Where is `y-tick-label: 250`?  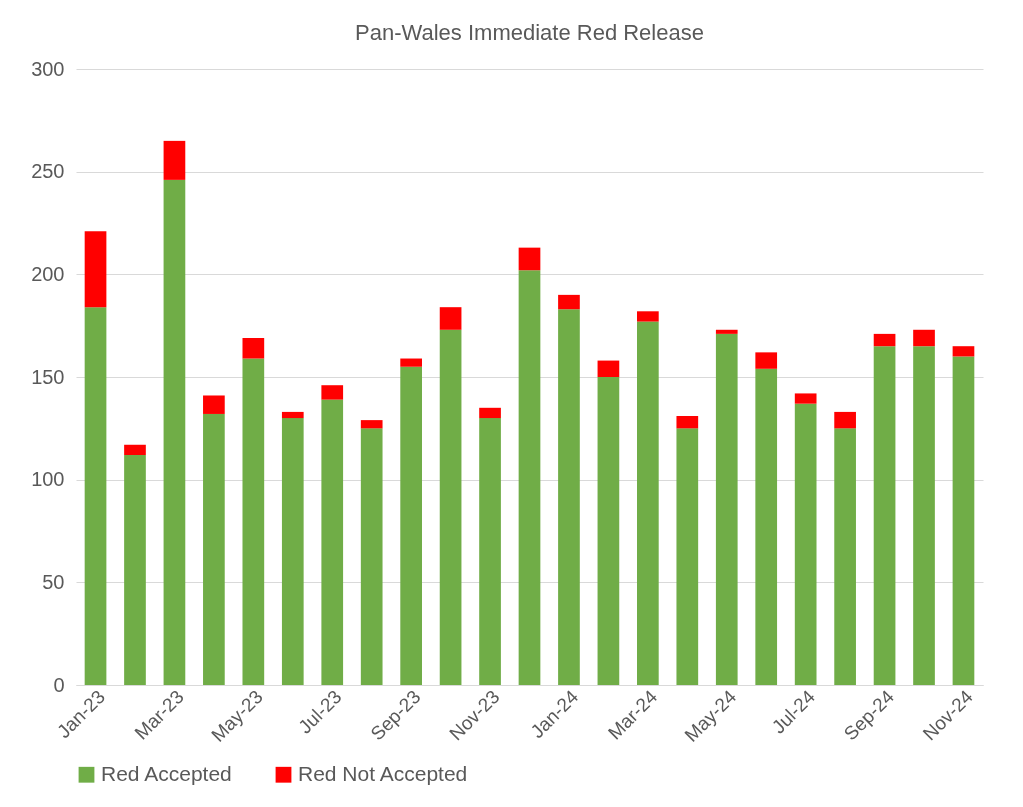 y-tick-label: 250 is located at coordinates (48, 171).